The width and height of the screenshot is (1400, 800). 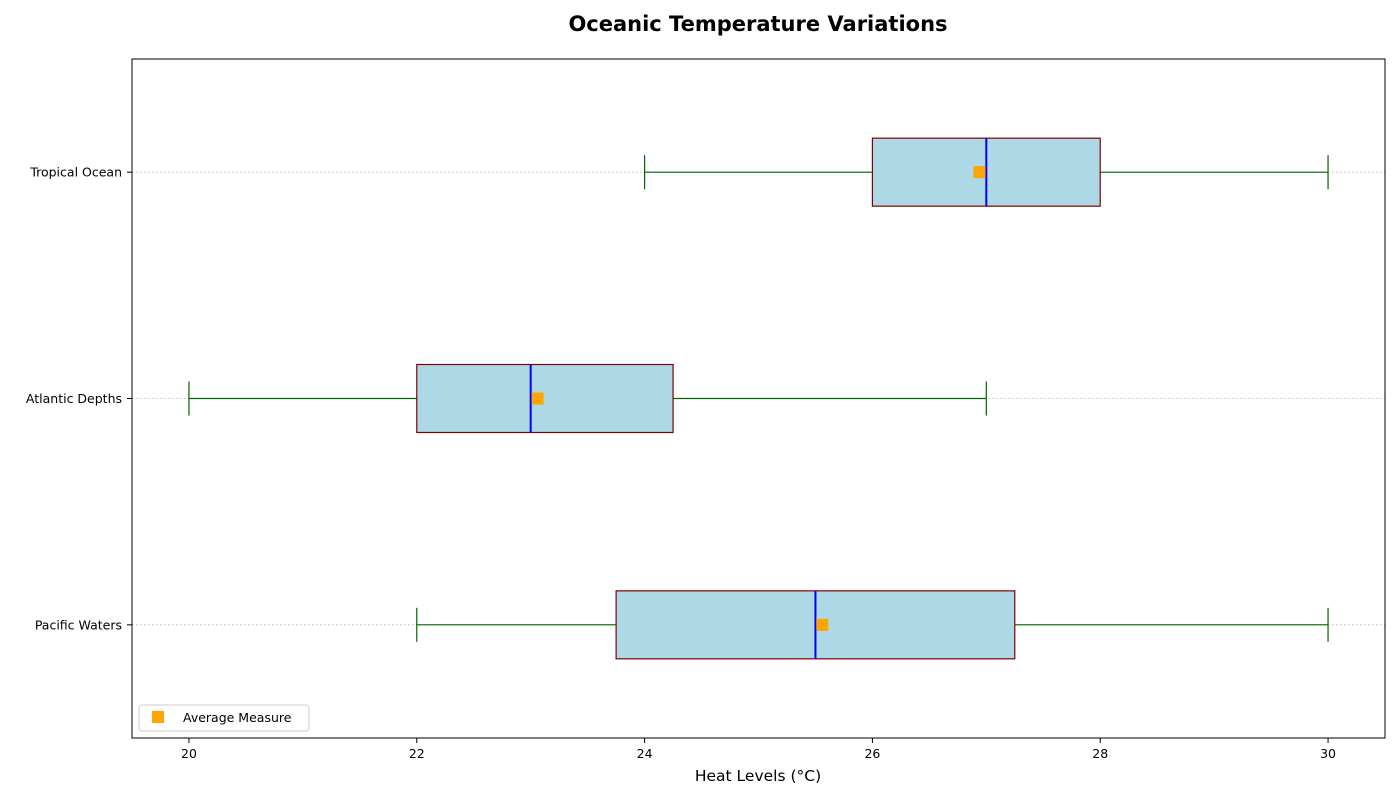 I want to click on x-tick-label-20: 20, so click(x=189, y=753).